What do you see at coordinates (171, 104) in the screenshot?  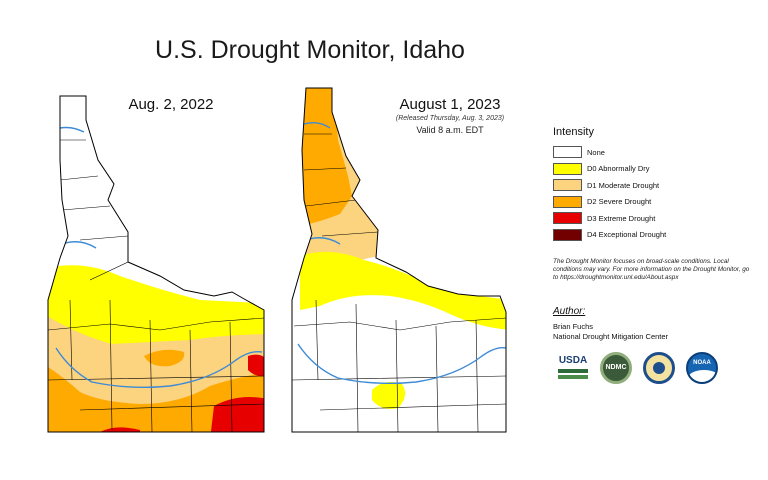 I see `map-left-date: Aug. 2, 2022` at bounding box center [171, 104].